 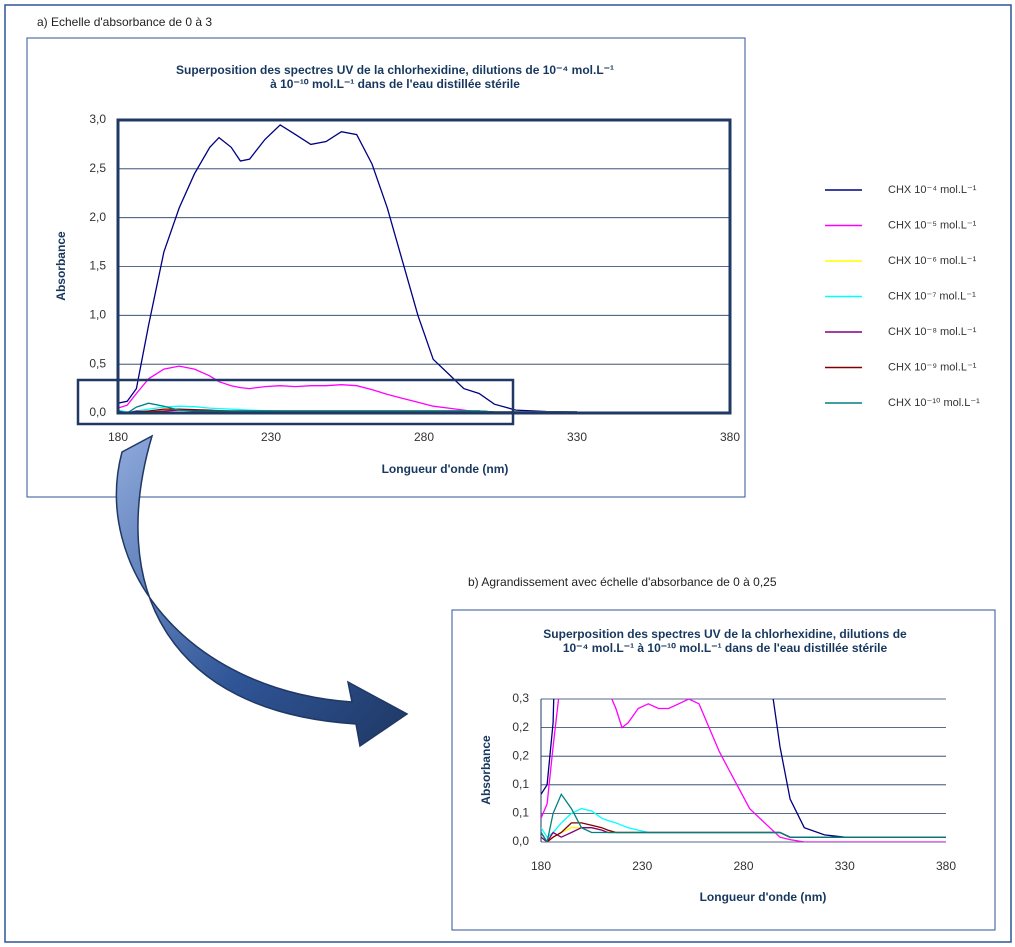 I want to click on legend-label: CHX 10⁻⁵ mol.L⁻¹, so click(x=932, y=225).